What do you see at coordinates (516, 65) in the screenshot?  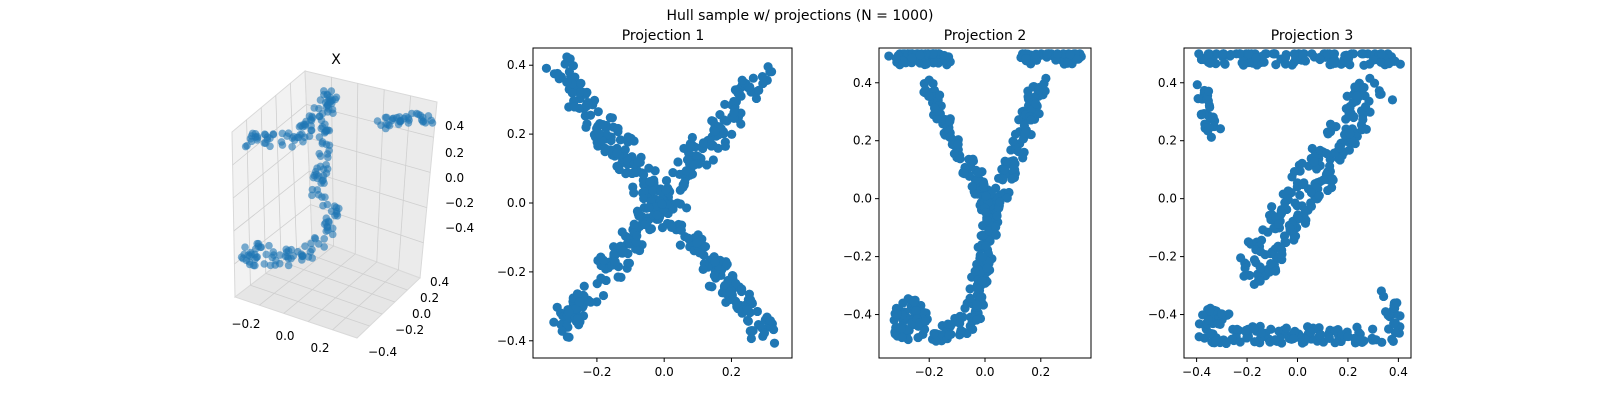 I see `y-tick-label: 0.4` at bounding box center [516, 65].